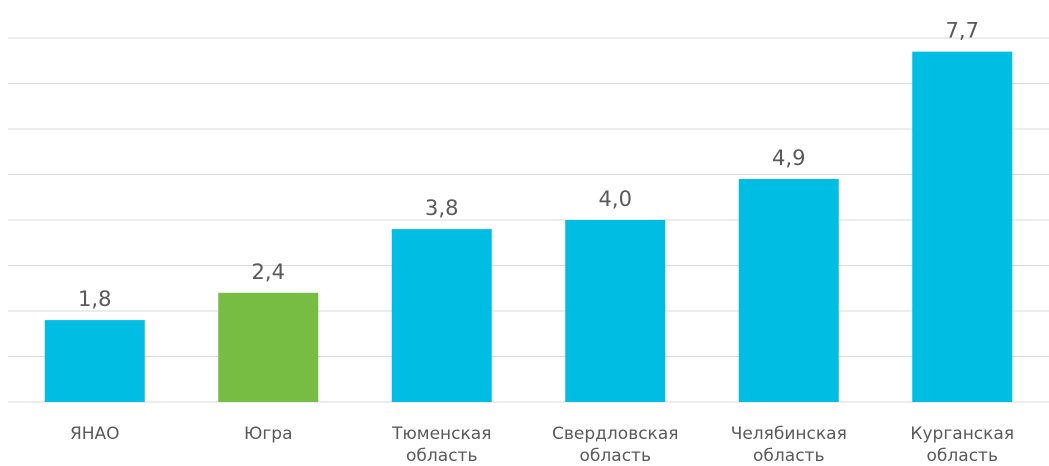  What do you see at coordinates (94, 434) in the screenshot?
I see `x-tick-label: ЯНАО` at bounding box center [94, 434].